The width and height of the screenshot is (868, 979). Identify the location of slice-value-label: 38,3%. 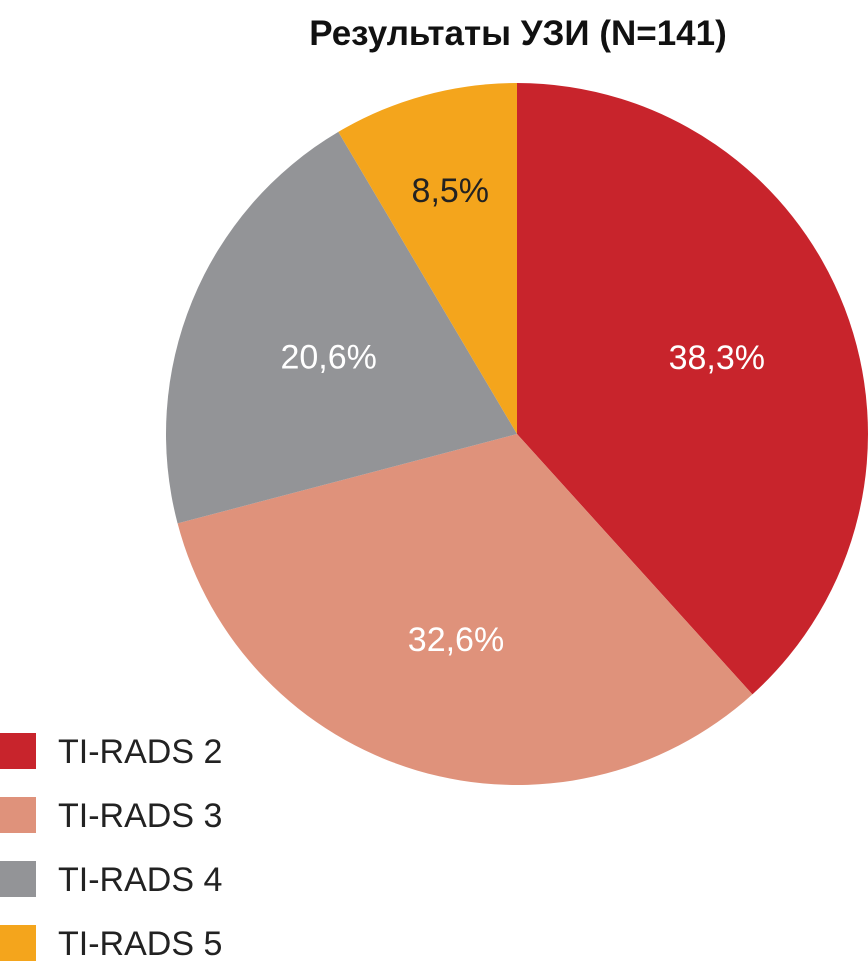
(717, 358).